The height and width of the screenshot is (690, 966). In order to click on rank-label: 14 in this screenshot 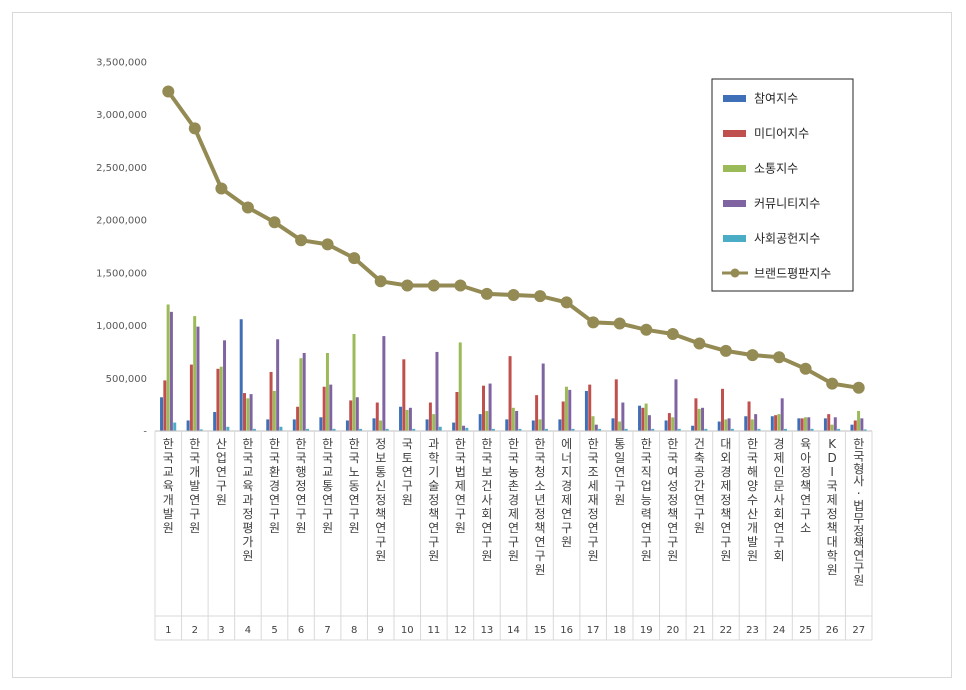, I will do `click(513, 630)`.